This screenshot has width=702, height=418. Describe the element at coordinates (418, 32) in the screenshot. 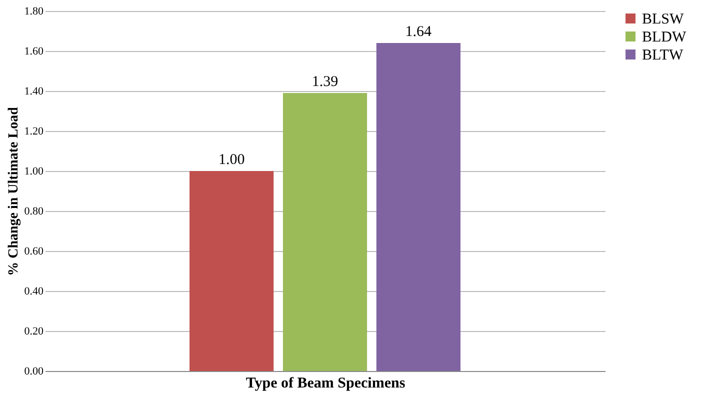

I see `data-label: 1.64` at that location.